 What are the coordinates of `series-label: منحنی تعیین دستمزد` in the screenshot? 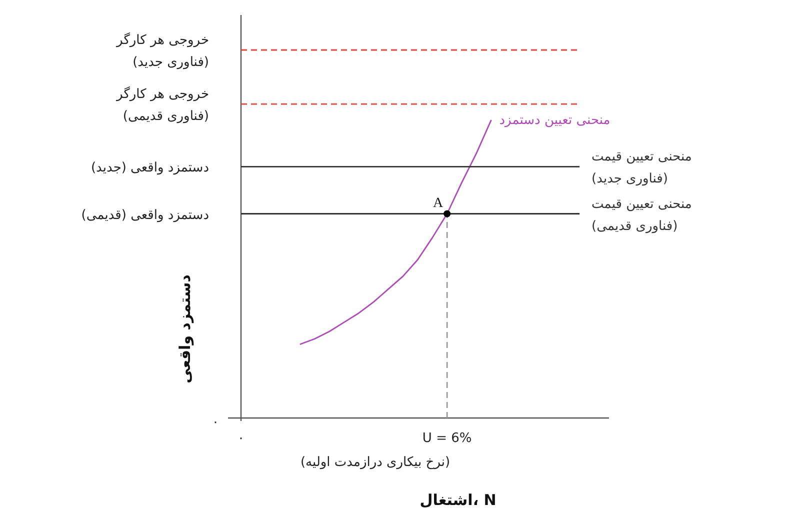 It's located at (554, 120).